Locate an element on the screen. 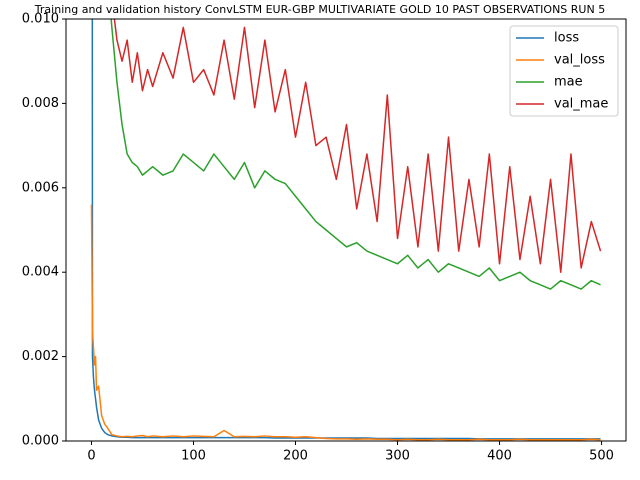 The width and height of the screenshot is (640, 480). y-tick-label: 0.002 is located at coordinates (40, 356).